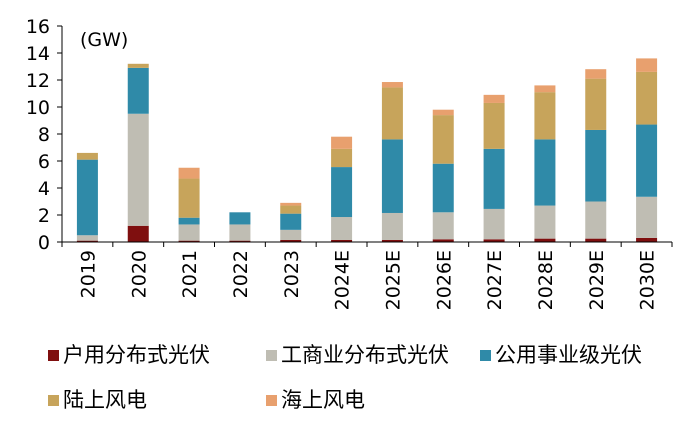  What do you see at coordinates (44, 216) in the screenshot?
I see `y-tick-label: 2` at bounding box center [44, 216].